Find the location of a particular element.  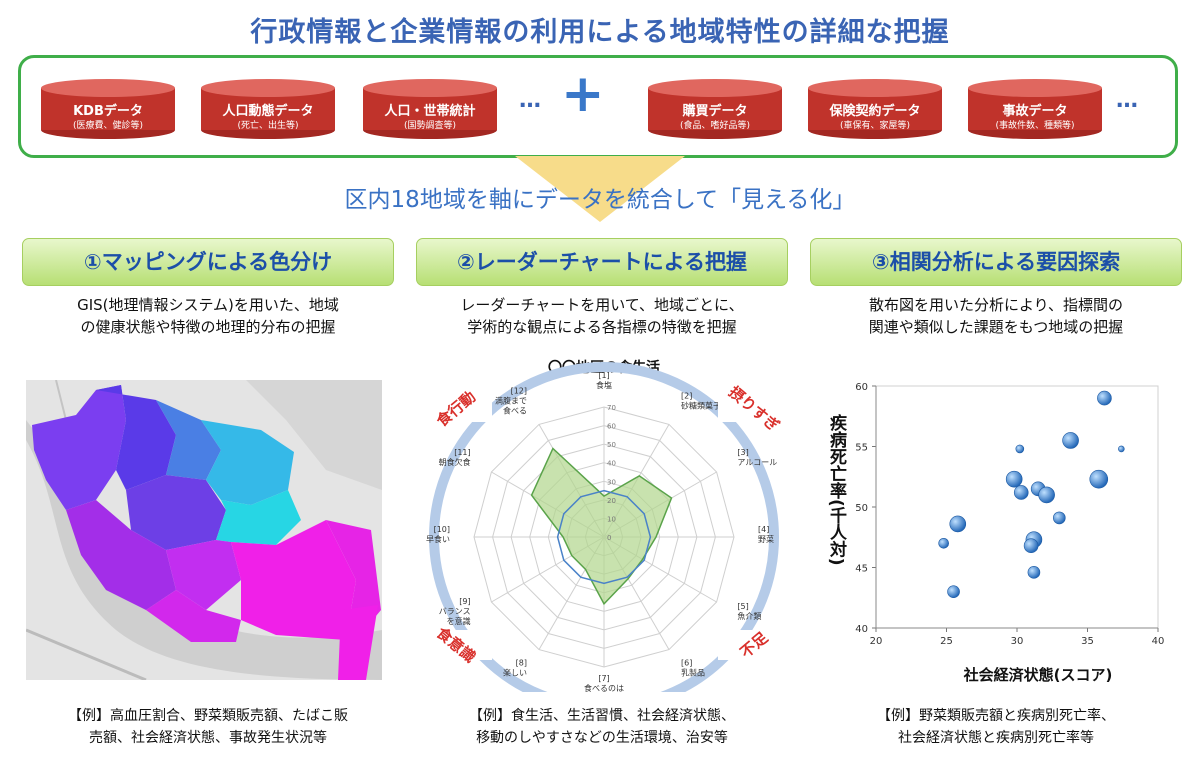

radar-axis-label: [1]食塩 is located at coordinates (604, 380).